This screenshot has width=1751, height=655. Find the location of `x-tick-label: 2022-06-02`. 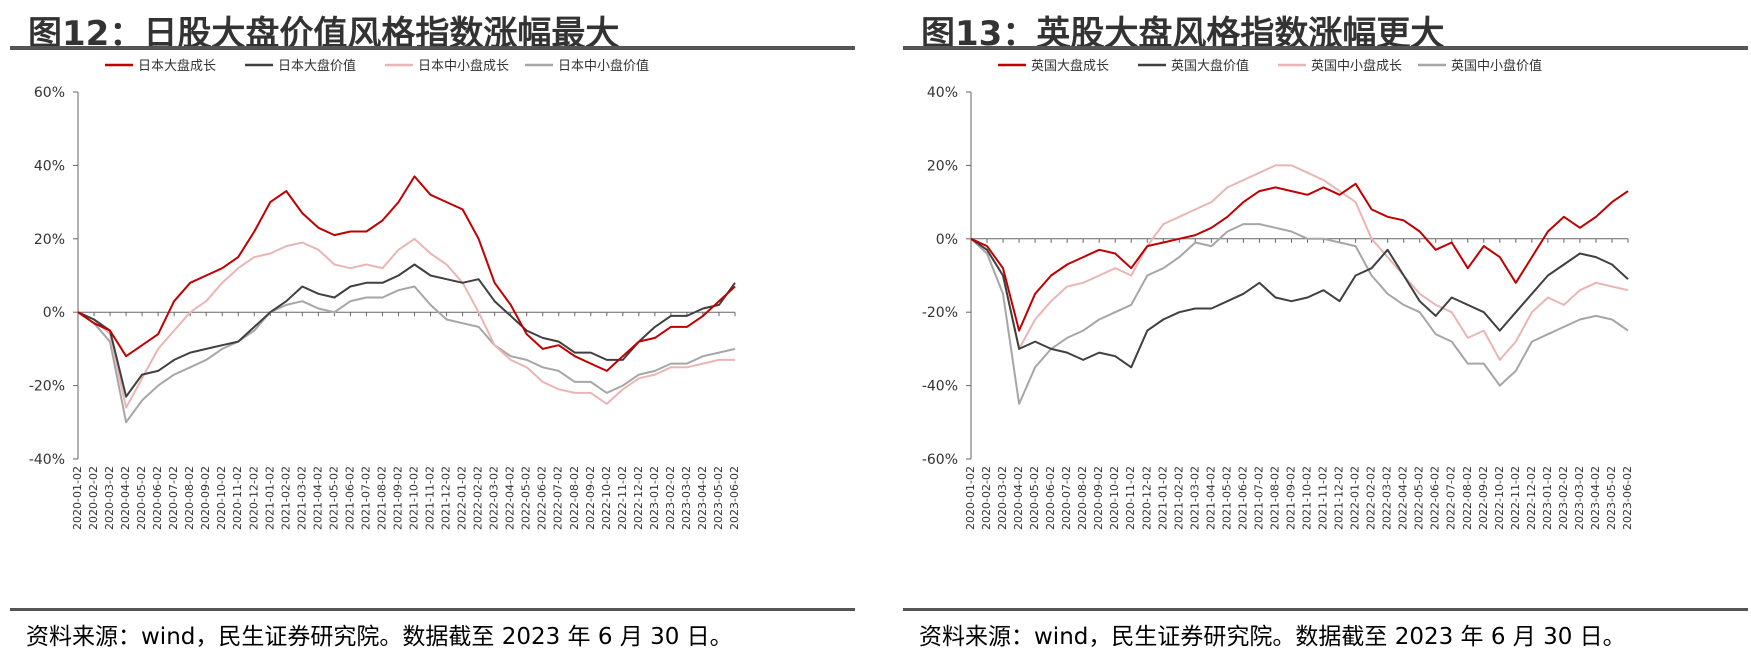

x-tick-label: 2022-06-02 is located at coordinates (1435, 498).